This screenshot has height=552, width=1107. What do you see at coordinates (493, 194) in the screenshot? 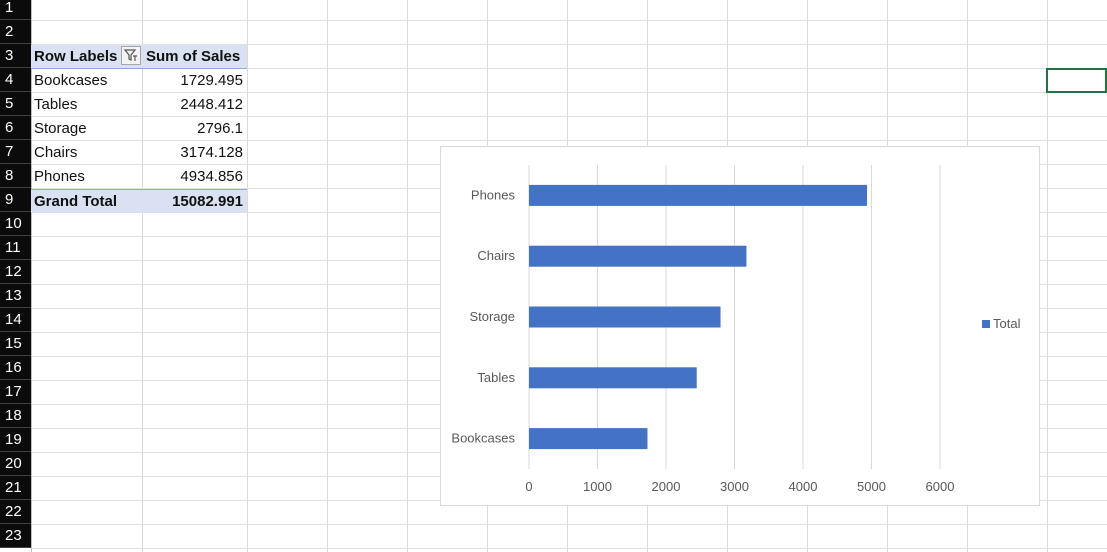
I see `category-label: Phones` at bounding box center [493, 194].